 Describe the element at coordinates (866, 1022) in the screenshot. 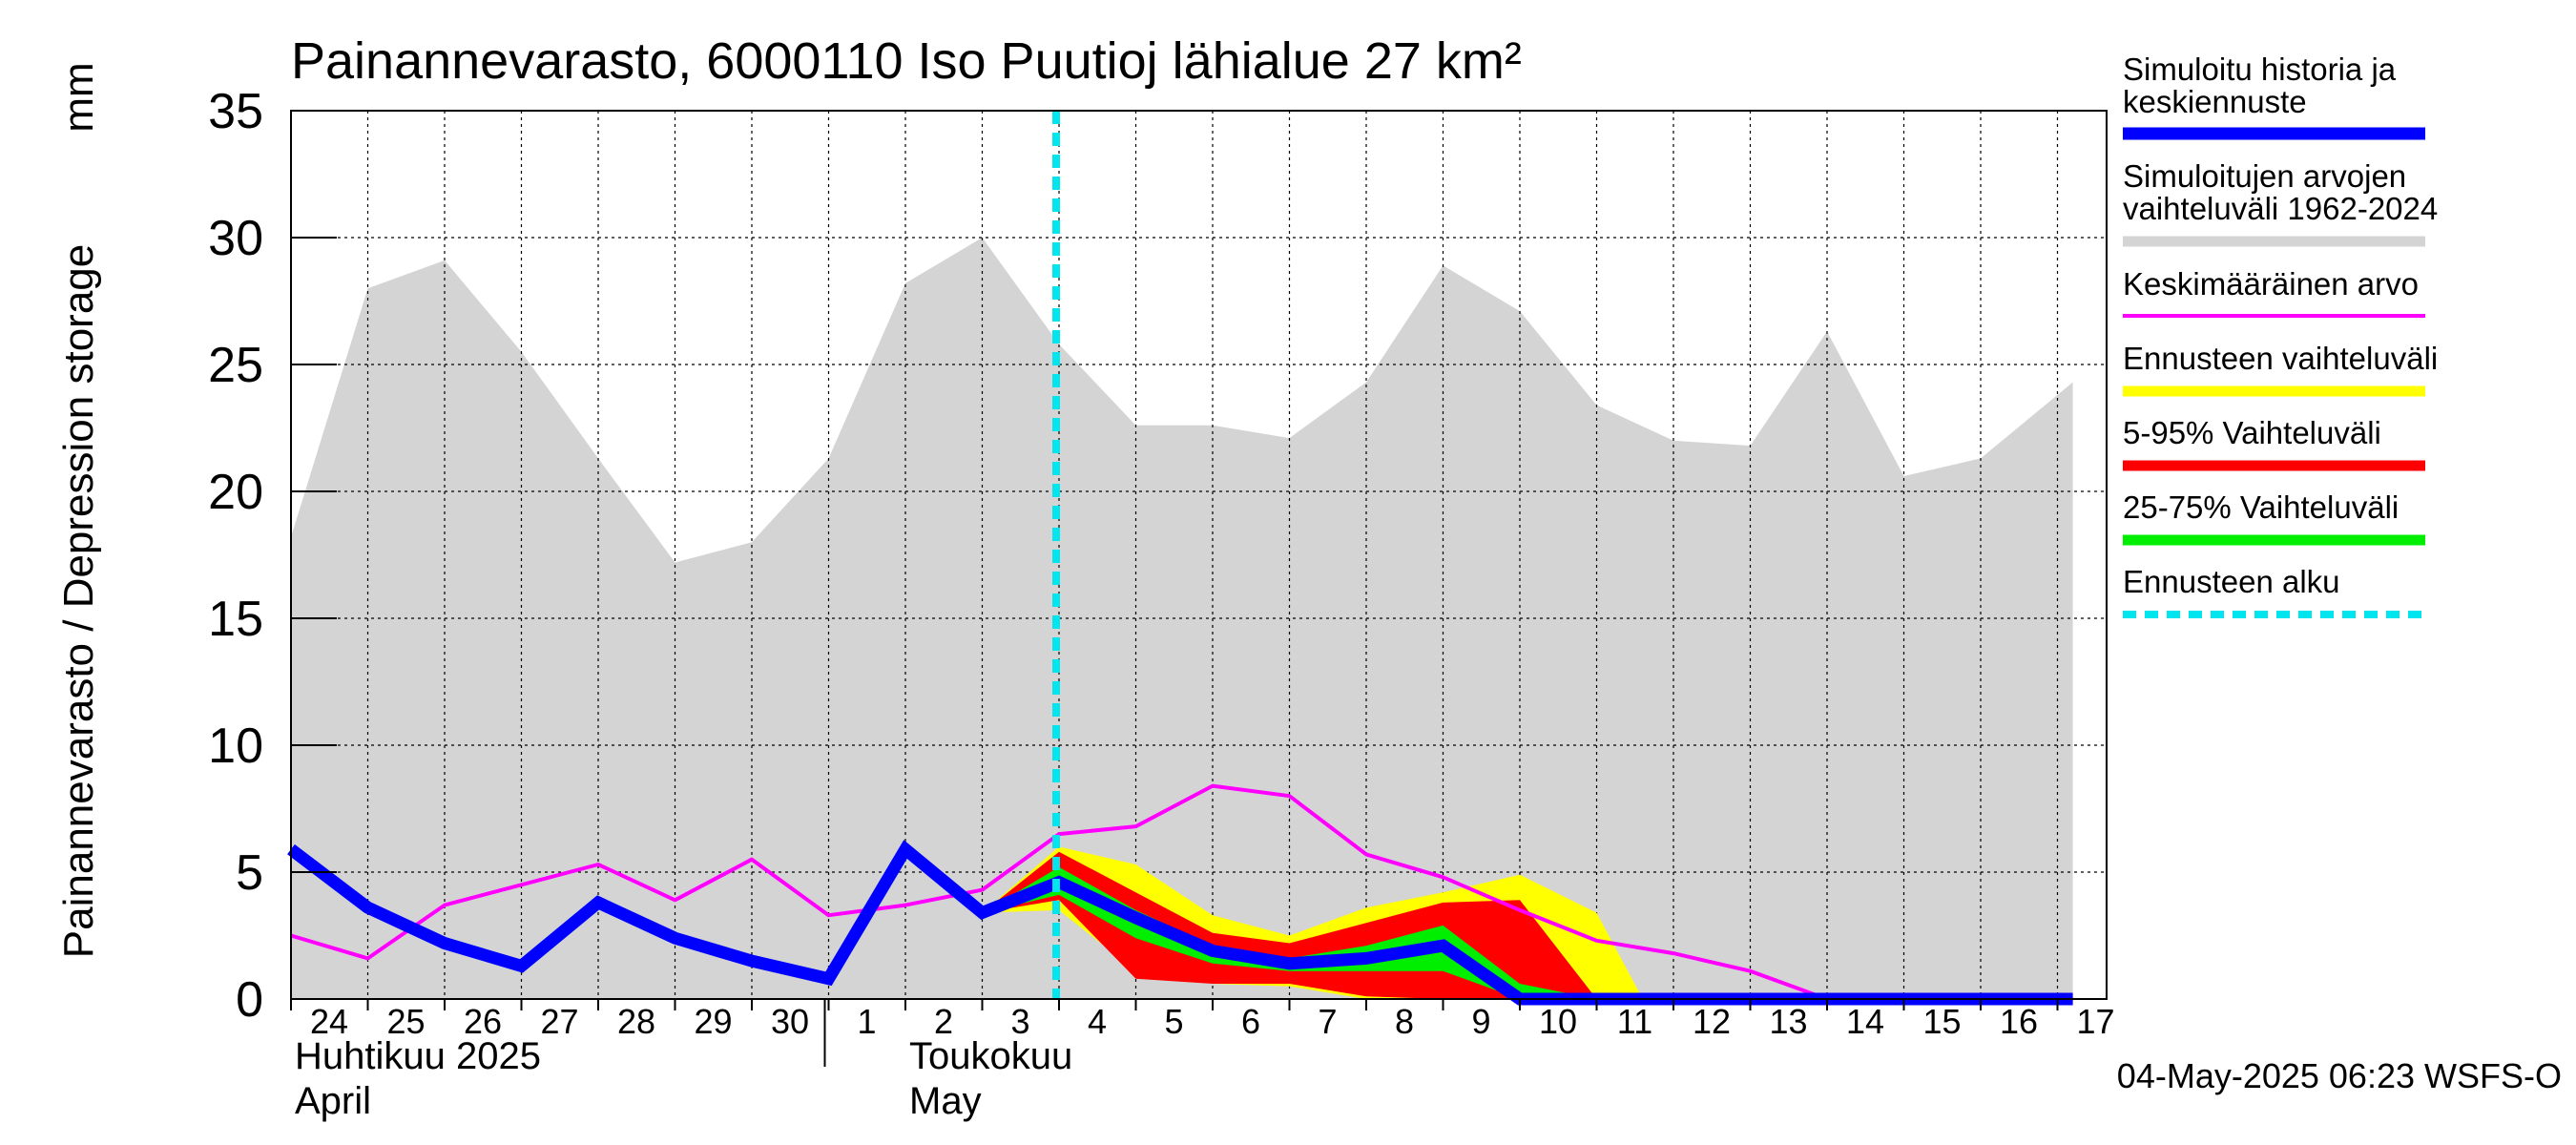

I see `x-tick-label: 1` at that location.